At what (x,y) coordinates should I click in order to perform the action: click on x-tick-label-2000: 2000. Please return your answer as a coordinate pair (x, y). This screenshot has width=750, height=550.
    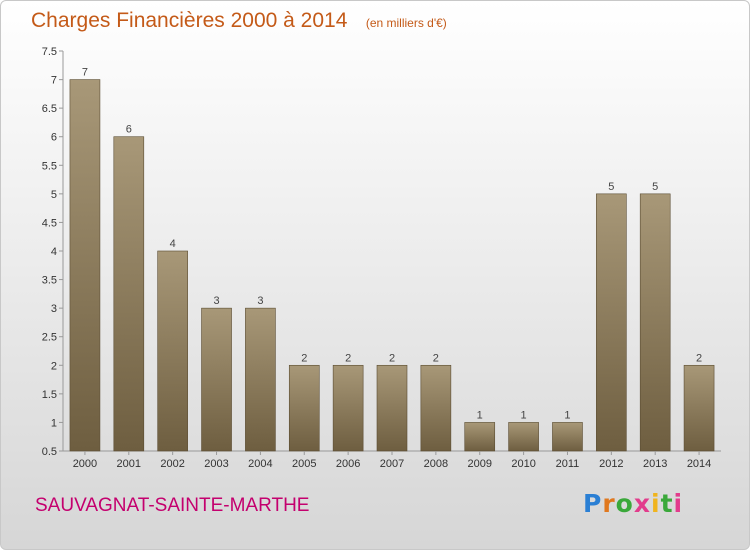
    Looking at the image, I should click on (85, 464).